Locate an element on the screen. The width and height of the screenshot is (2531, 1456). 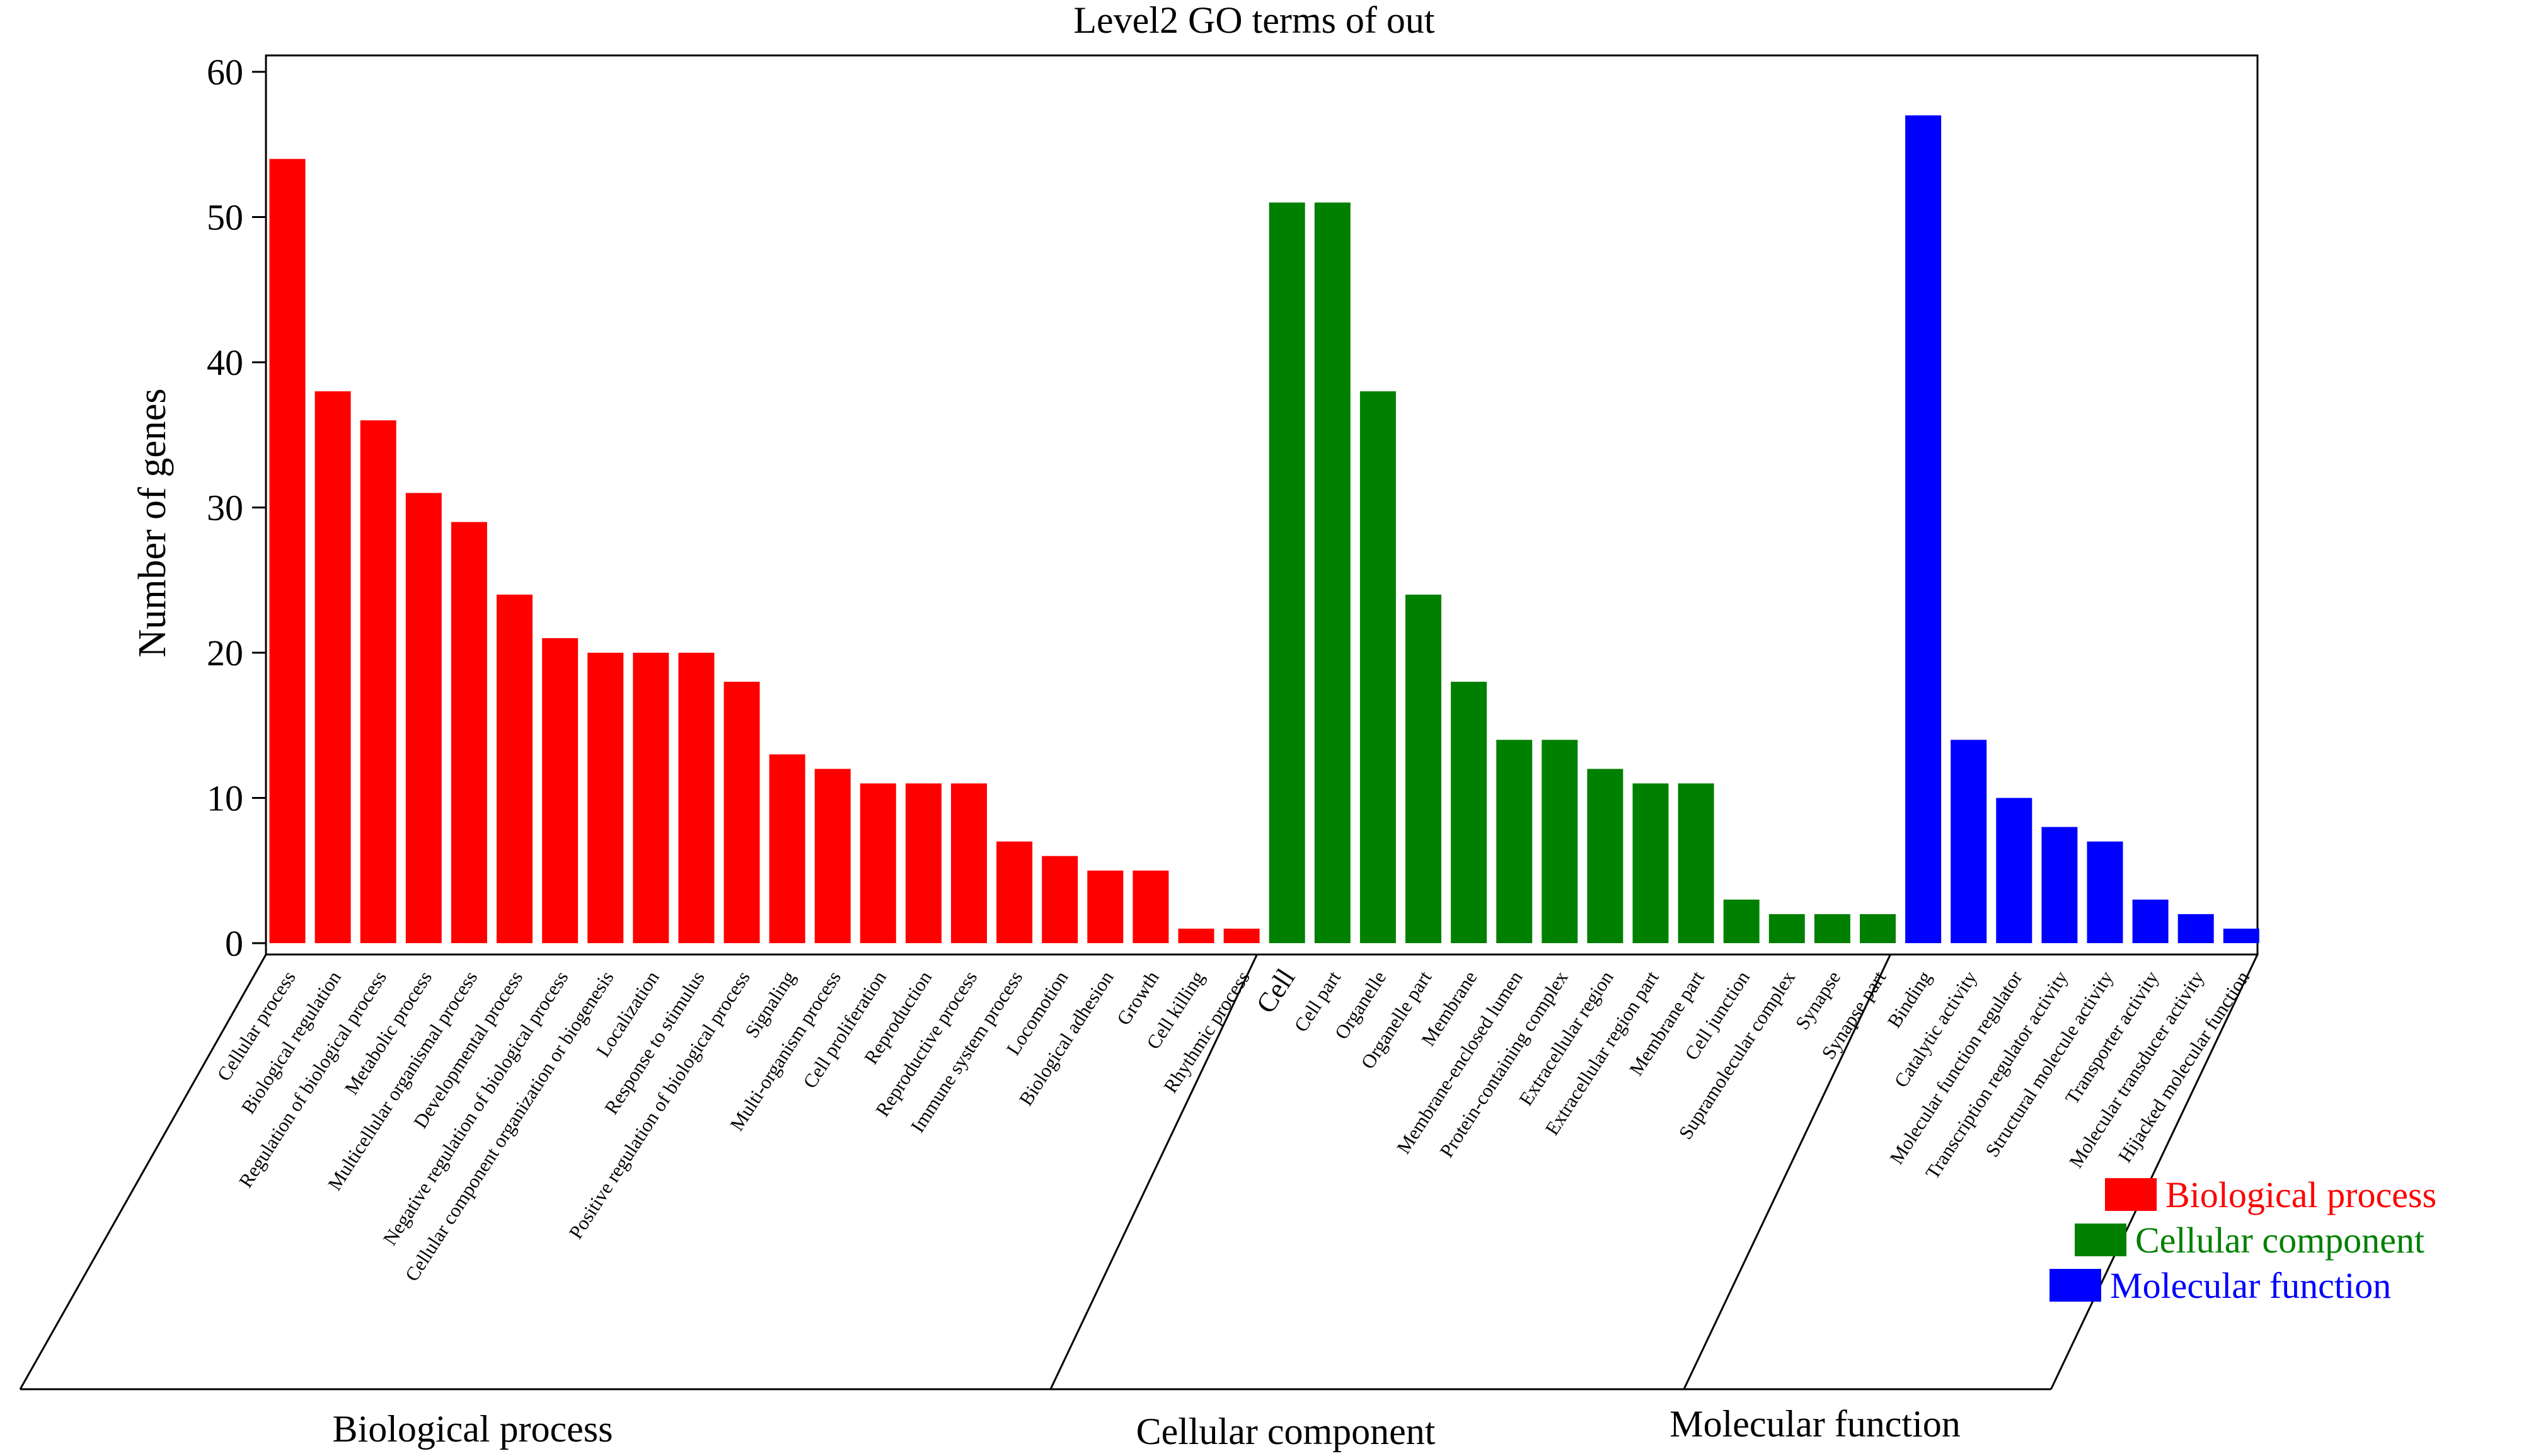
chart-title: Level2 GO terms of out is located at coordinates (1254, 20).